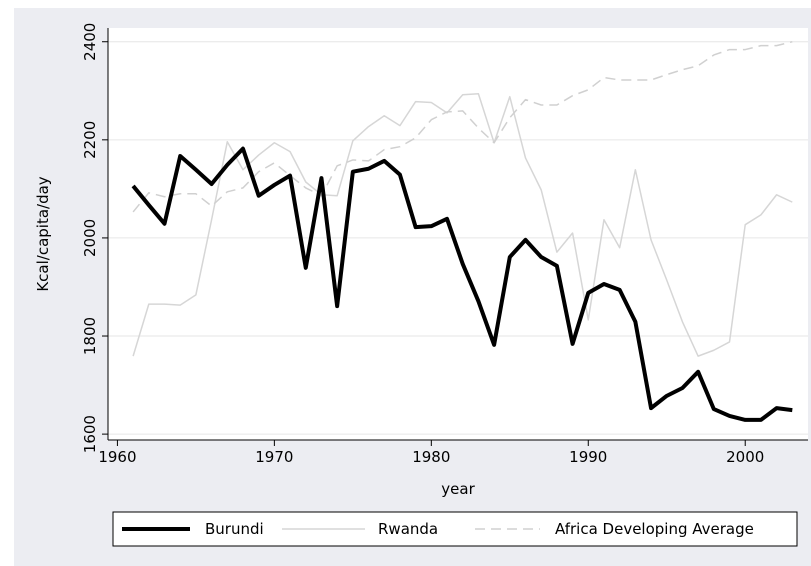 The width and height of the screenshot is (811, 566). What do you see at coordinates (117, 457) in the screenshot?
I see `x-tick-label: 1960` at bounding box center [117, 457].